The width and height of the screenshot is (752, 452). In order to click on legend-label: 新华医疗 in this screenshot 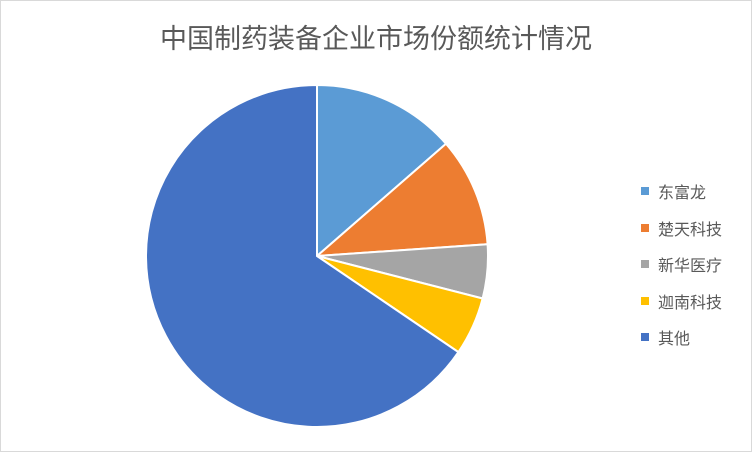, I will do `click(690, 266)`.